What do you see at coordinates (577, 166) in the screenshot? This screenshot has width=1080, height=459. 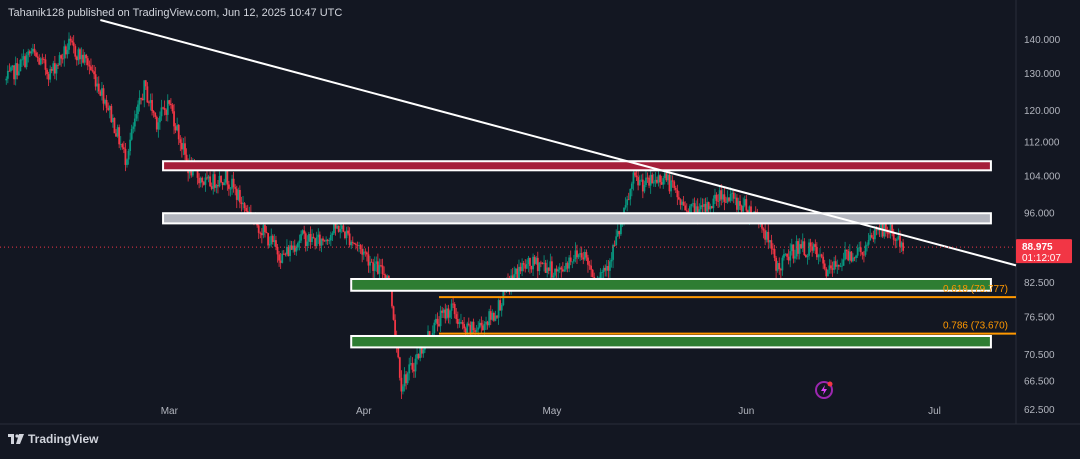 I see `resistance-zone` at bounding box center [577, 166].